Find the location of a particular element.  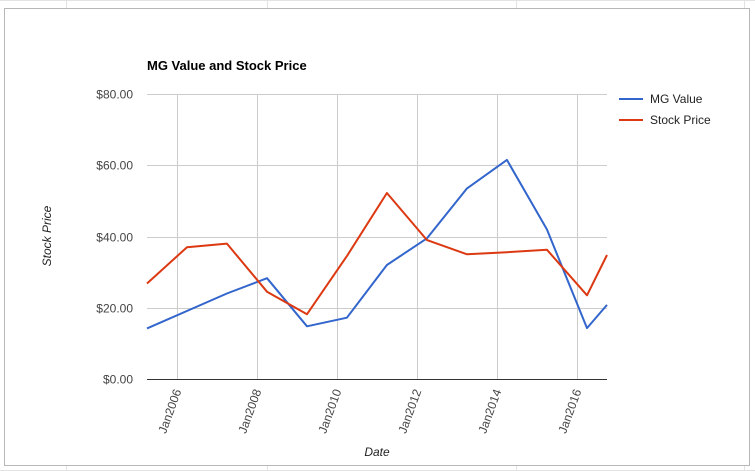

x-tick-label: Jan2008 is located at coordinates (249, 411).